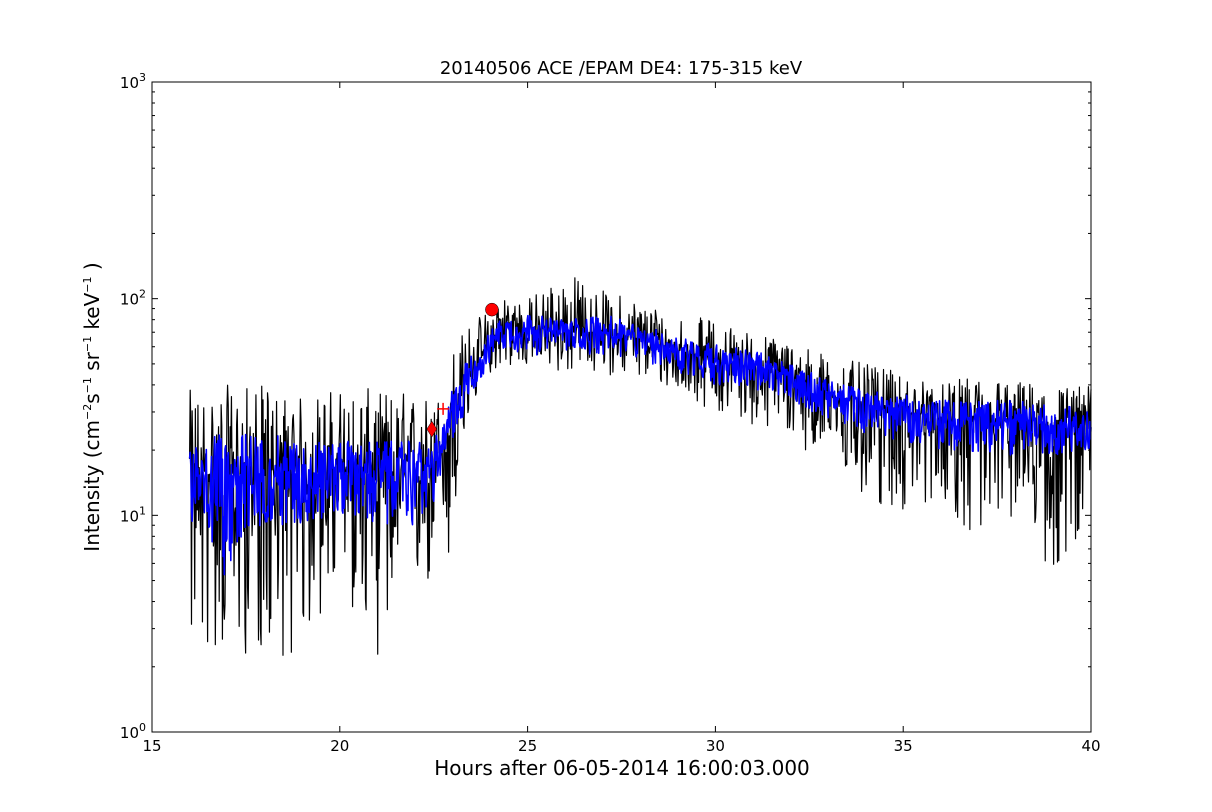 This screenshot has width=1212, height=812. I want to click on marker-plus, so click(443, 408).